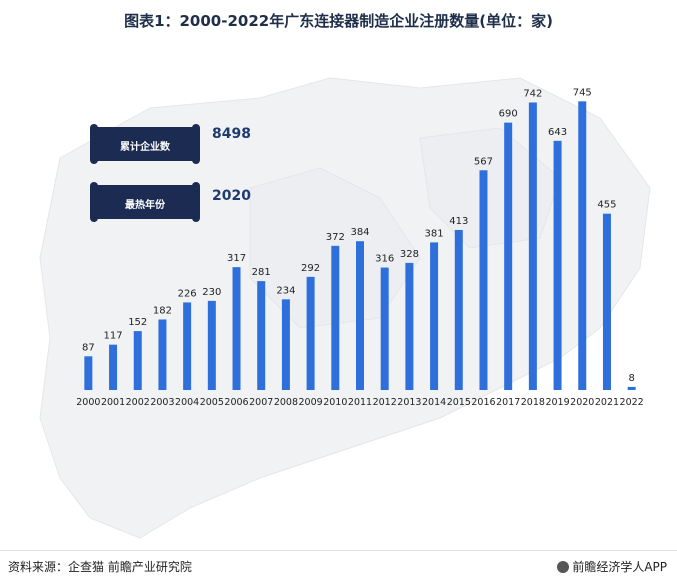 This screenshot has height=586, width=677. Describe the element at coordinates (582, 92) in the screenshot. I see `data-label-2020: 745` at that location.